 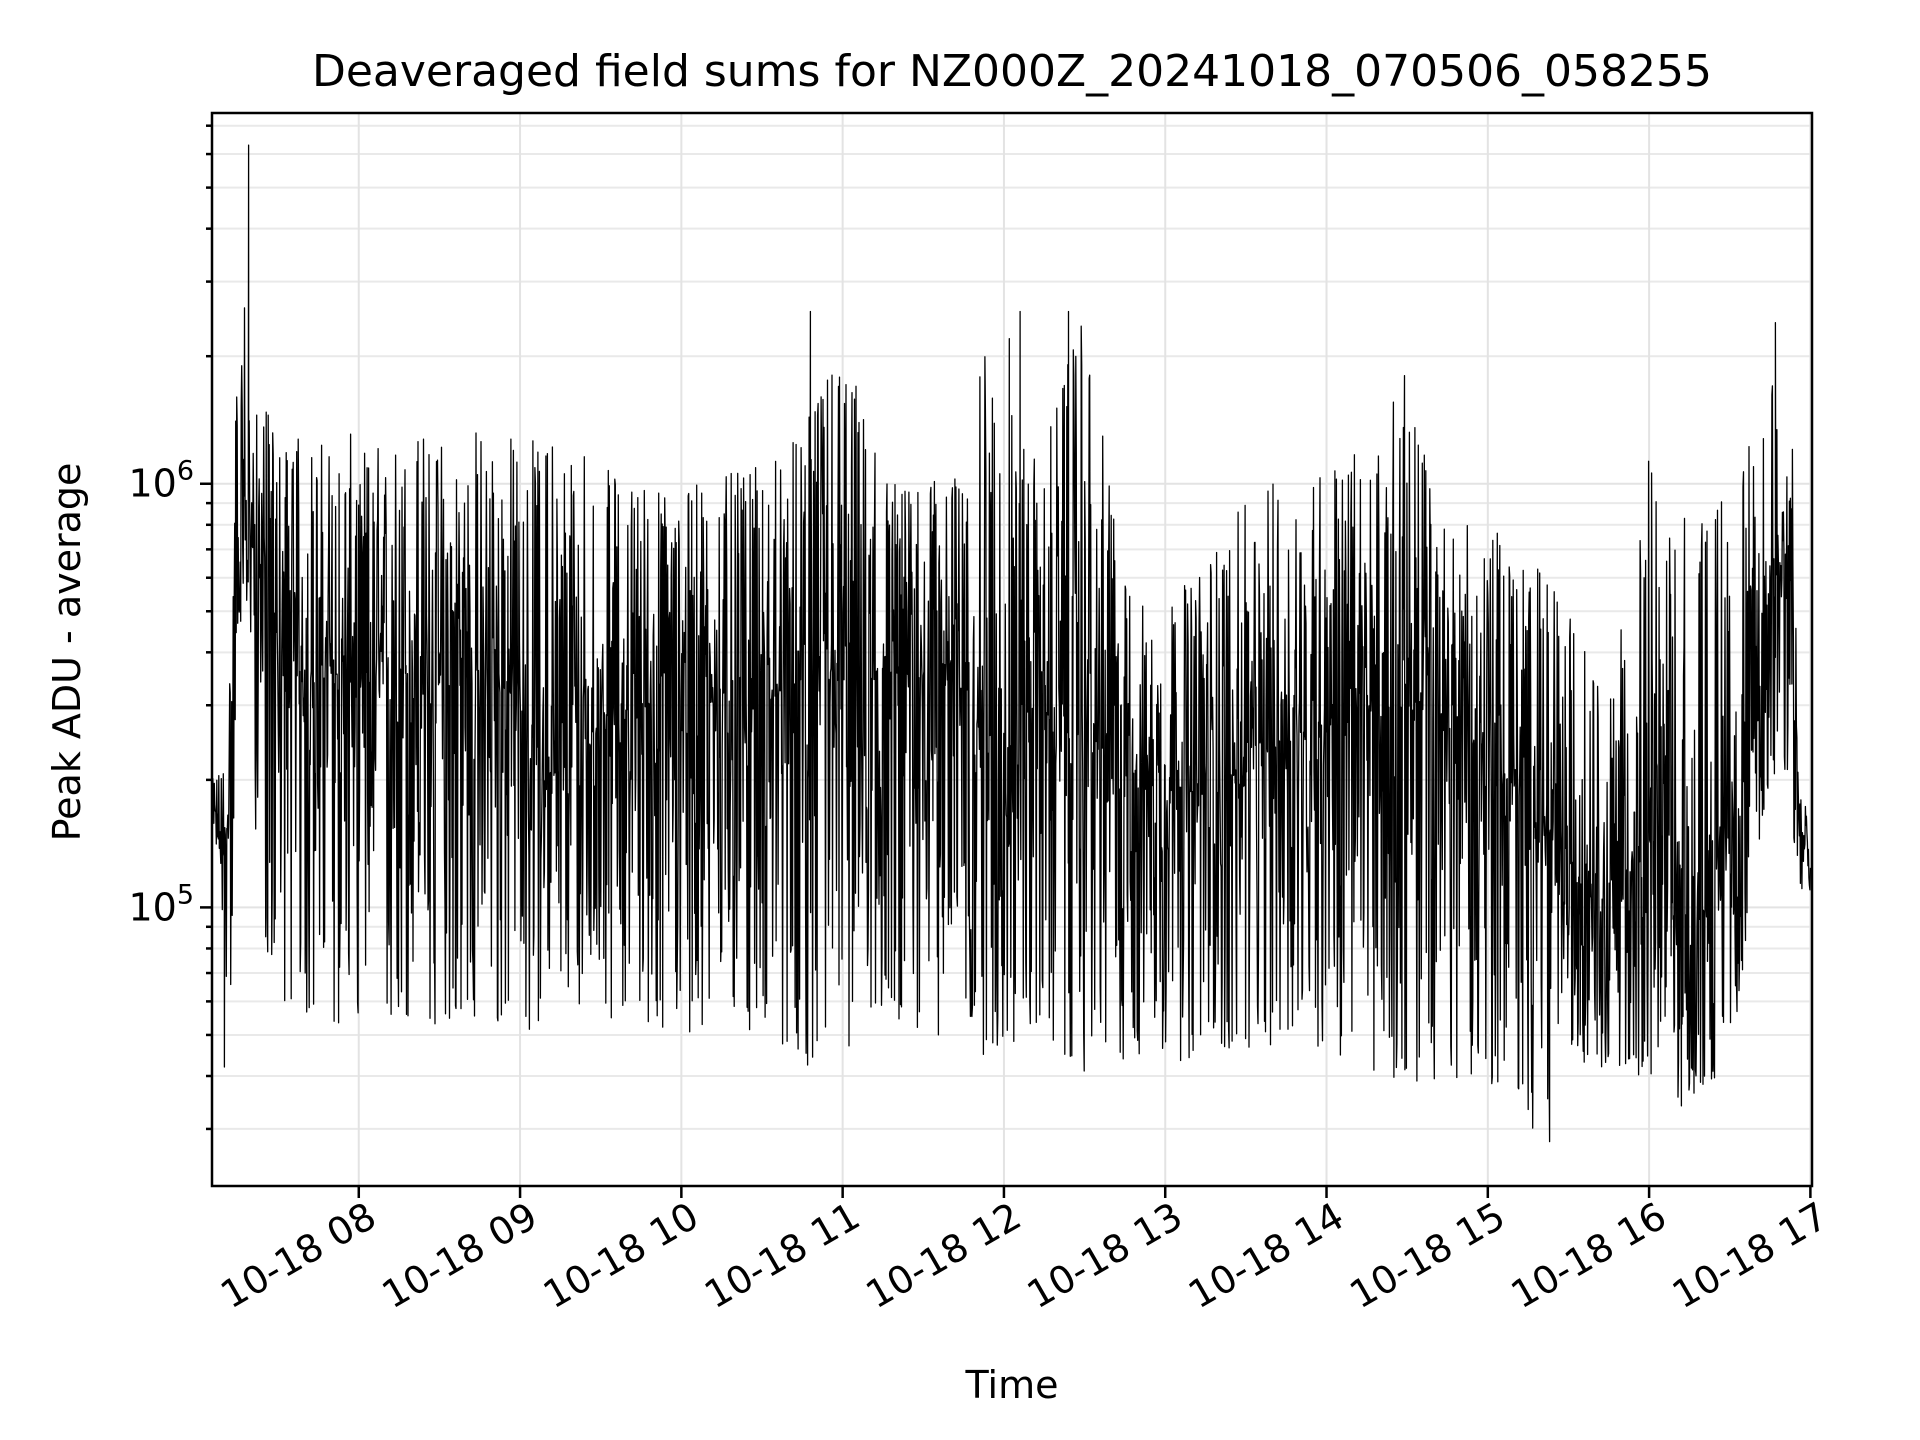 I want to click on x-axis-label: Time, so click(x=1012, y=1385).